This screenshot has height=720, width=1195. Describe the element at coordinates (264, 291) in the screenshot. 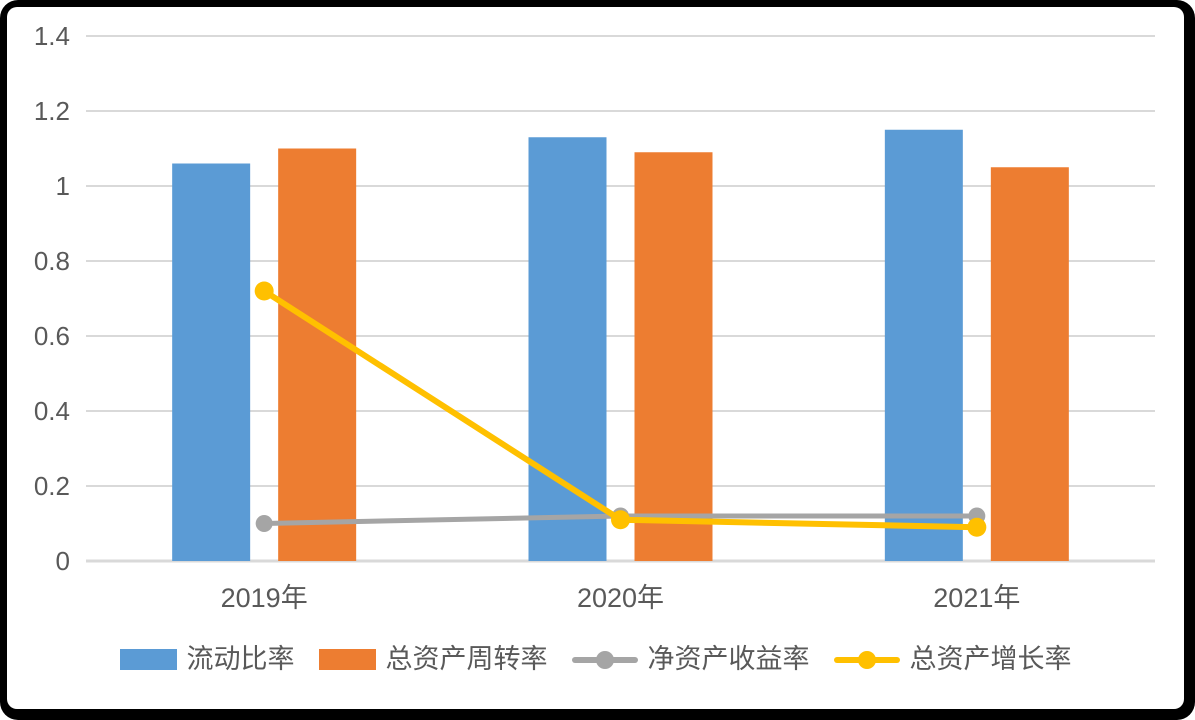

I see `marker-总资产增长率-2019年` at that location.